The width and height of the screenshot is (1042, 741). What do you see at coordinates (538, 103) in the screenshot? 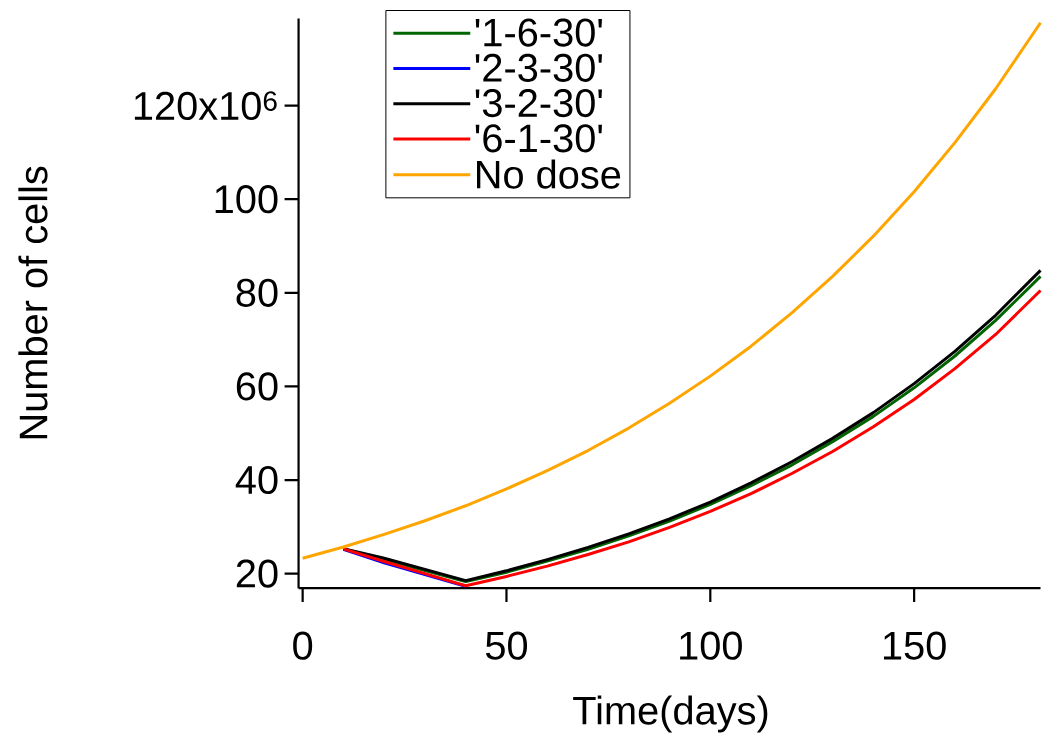
I see `legend-label: '3-2-30'` at bounding box center [538, 103].